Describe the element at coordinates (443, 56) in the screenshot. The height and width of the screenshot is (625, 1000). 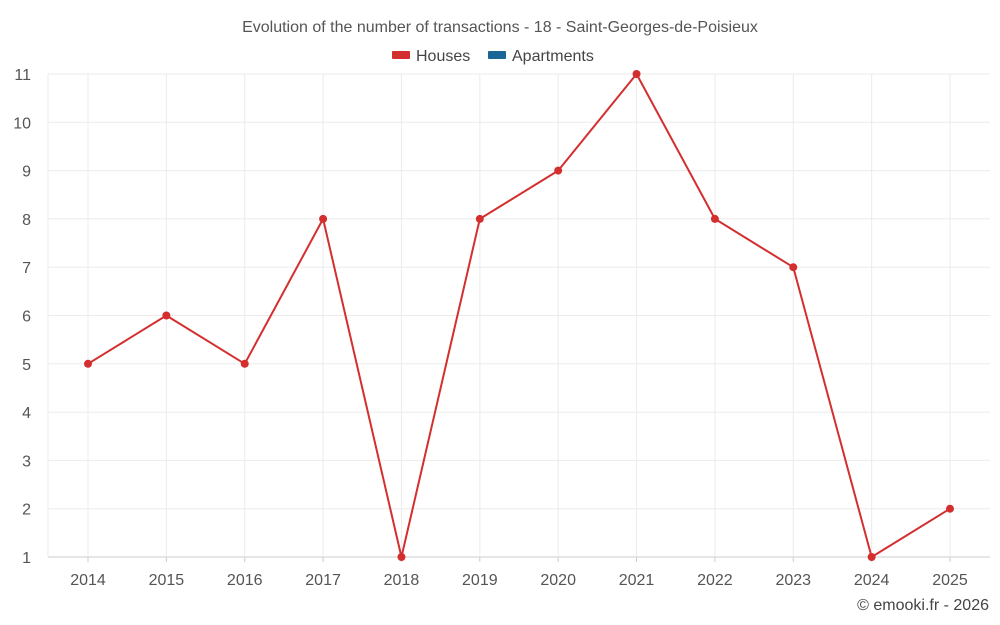
I see `legend-label-houses: Houses` at that location.